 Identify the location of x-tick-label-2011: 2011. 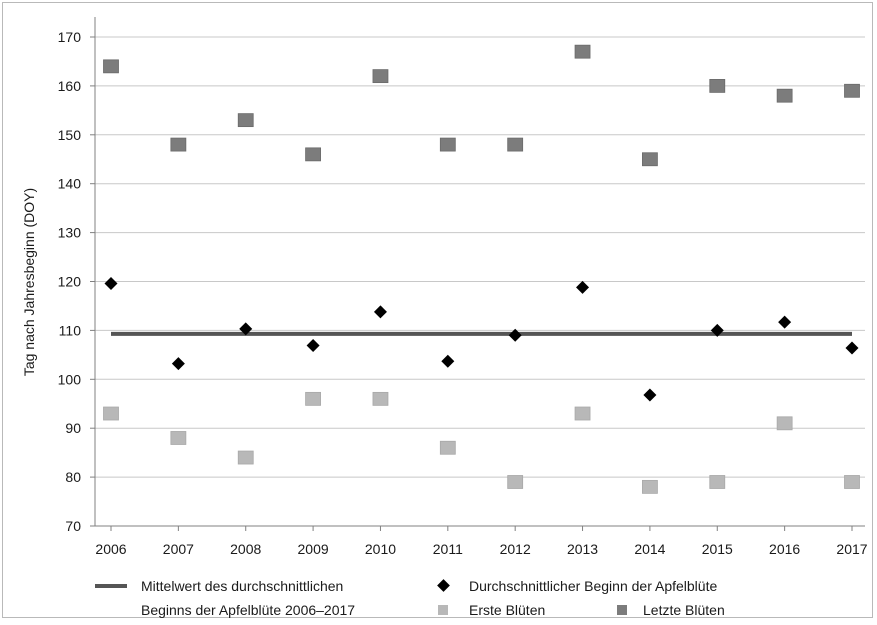
(448, 549).